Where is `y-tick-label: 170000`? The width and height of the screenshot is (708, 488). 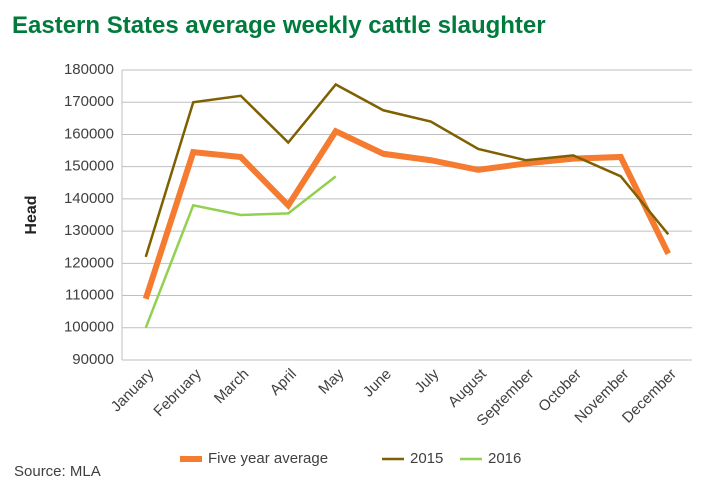 y-tick-label: 170000 is located at coordinates (89, 101).